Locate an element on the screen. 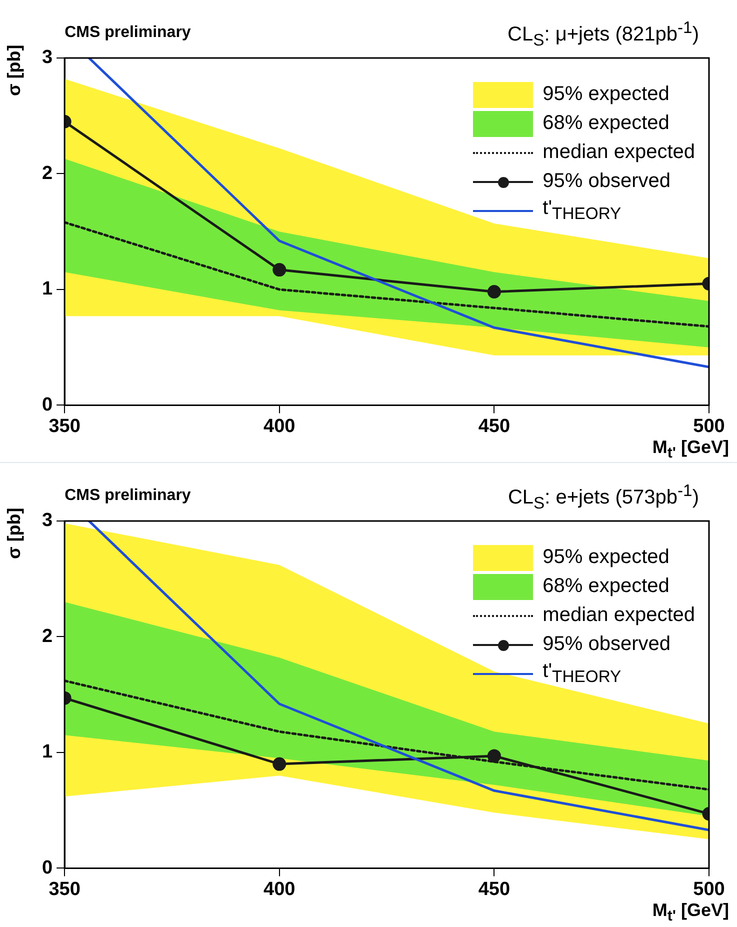 This screenshot has width=737, height=927. line-series is located at coordinates (386, 274).